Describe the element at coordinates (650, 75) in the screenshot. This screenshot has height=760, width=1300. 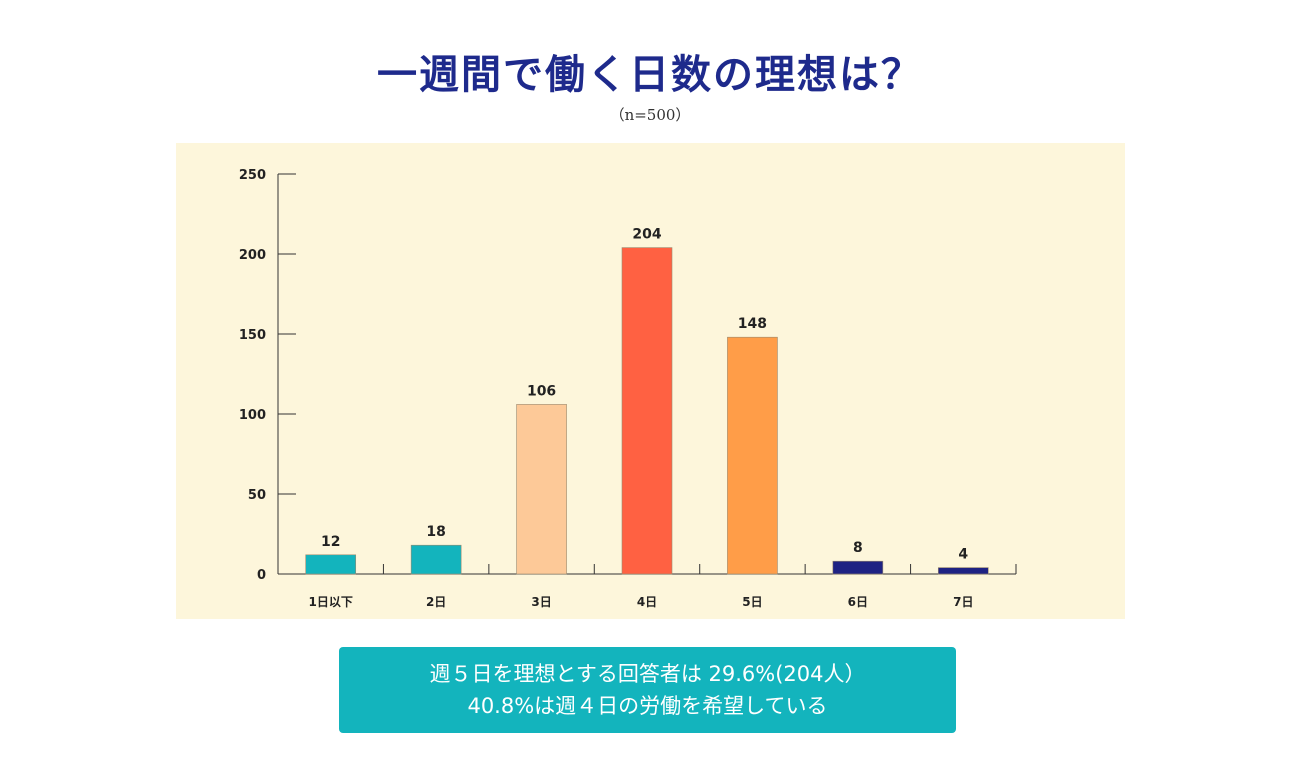
I see `chart-title: 一週間で働く日数の理想は？` at that location.